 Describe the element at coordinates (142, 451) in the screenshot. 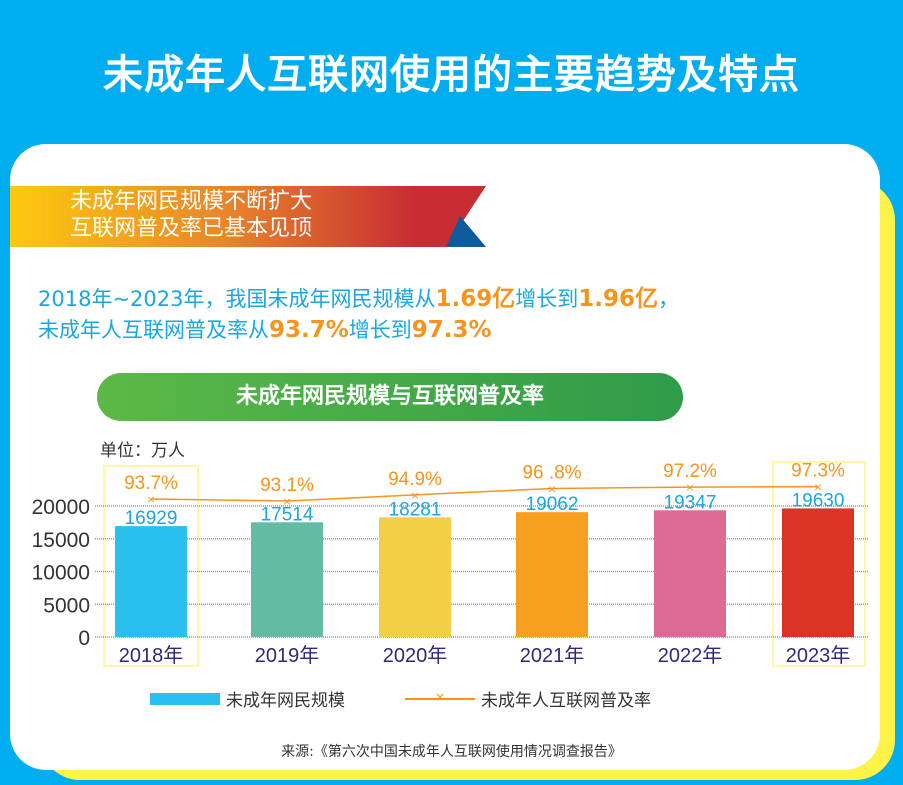

I see `unit-label: 单位：万人` at that location.